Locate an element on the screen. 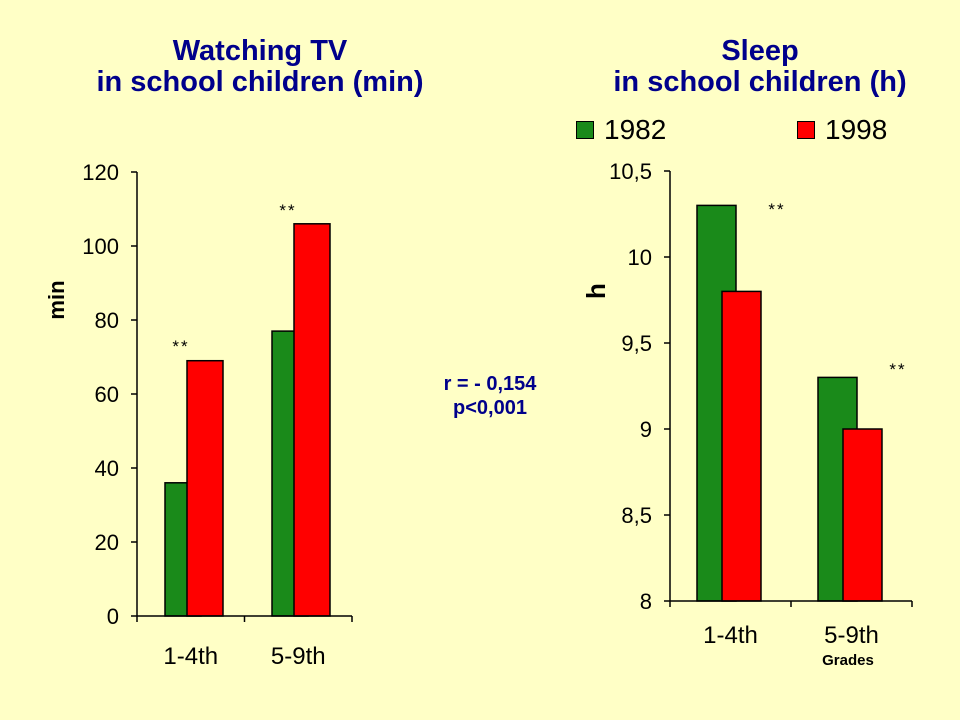 The width and height of the screenshot is (960, 720). legend-swatch-1982 is located at coordinates (585, 130).